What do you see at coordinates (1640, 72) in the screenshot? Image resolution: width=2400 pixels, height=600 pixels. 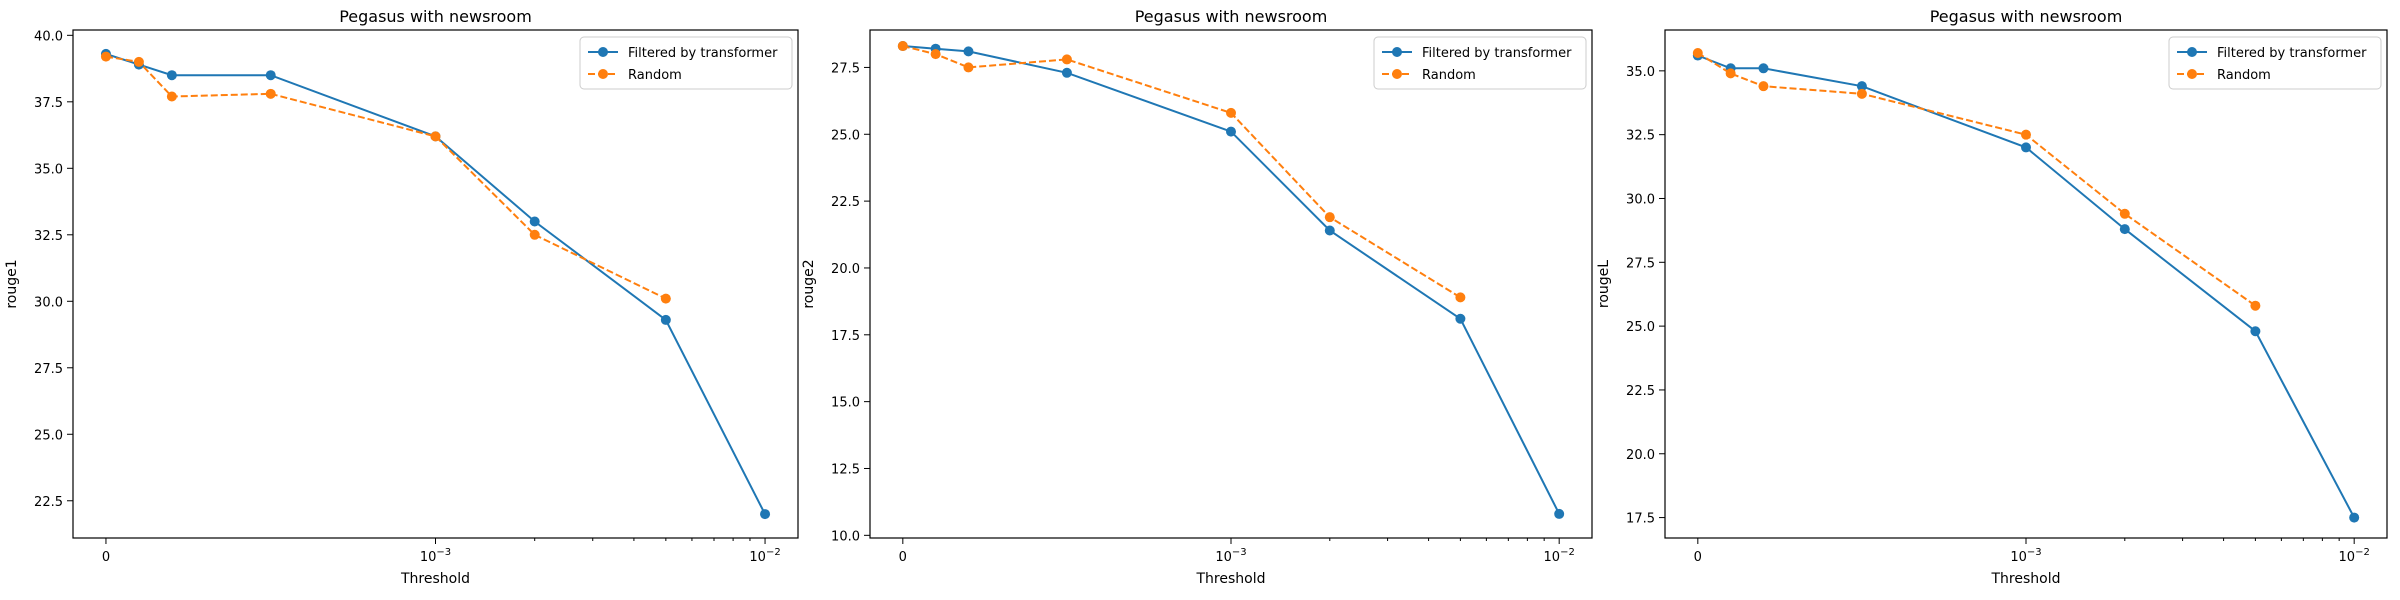 I see `y-tick-label: 35.0` at bounding box center [1640, 72].